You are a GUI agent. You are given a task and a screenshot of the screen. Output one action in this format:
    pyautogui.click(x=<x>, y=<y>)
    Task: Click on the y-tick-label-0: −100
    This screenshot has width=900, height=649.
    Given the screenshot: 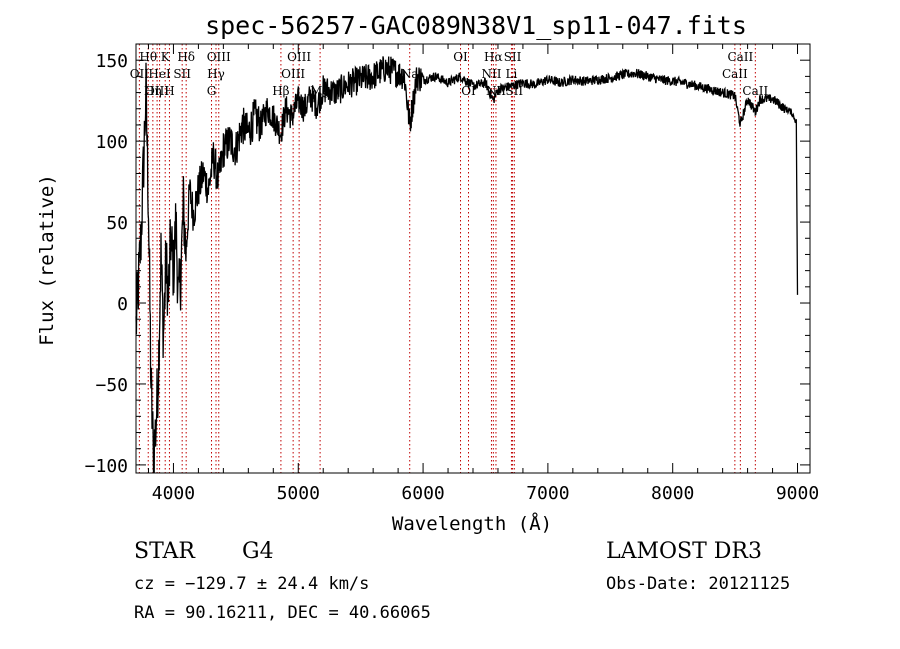 What is the action you would take?
    pyautogui.click(x=106, y=466)
    